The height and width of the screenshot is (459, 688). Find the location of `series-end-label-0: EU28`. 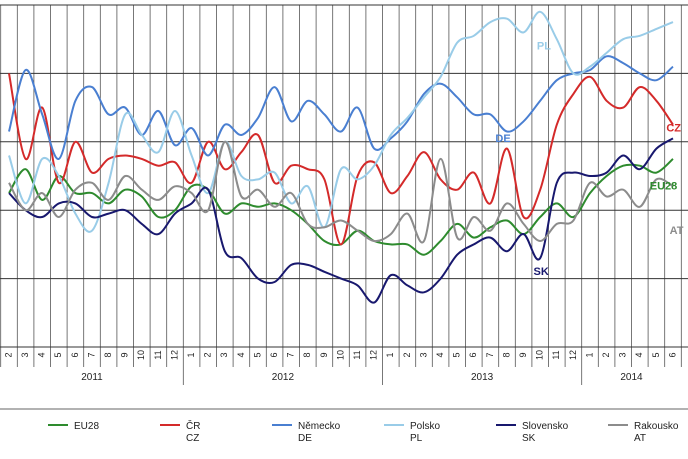

series-end-label-0: EU28 is located at coordinates (664, 187).